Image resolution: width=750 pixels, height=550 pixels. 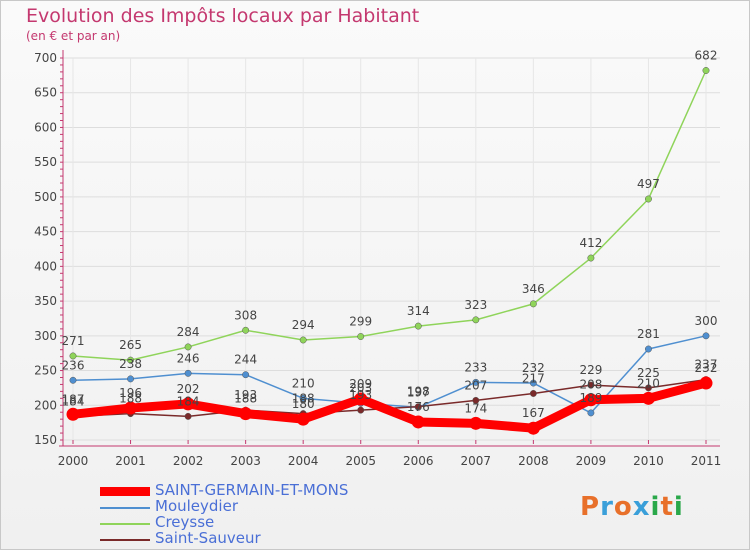 I want to click on x-tick-label: 2000, so click(x=73, y=461).